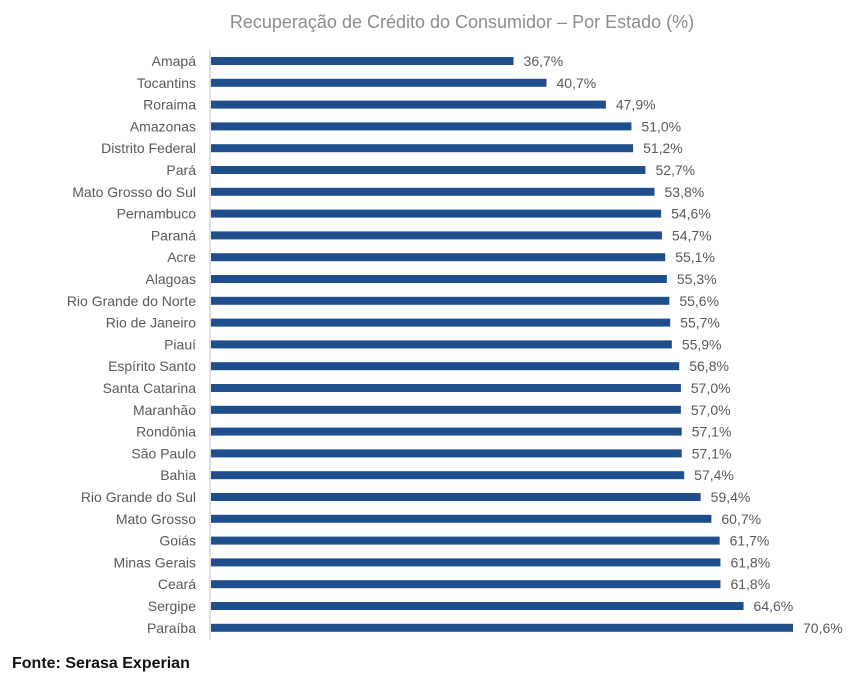 The height and width of the screenshot is (688, 867). Describe the element at coordinates (101, 663) in the screenshot. I see `source-note: Fonte: Serasa Experian` at that location.